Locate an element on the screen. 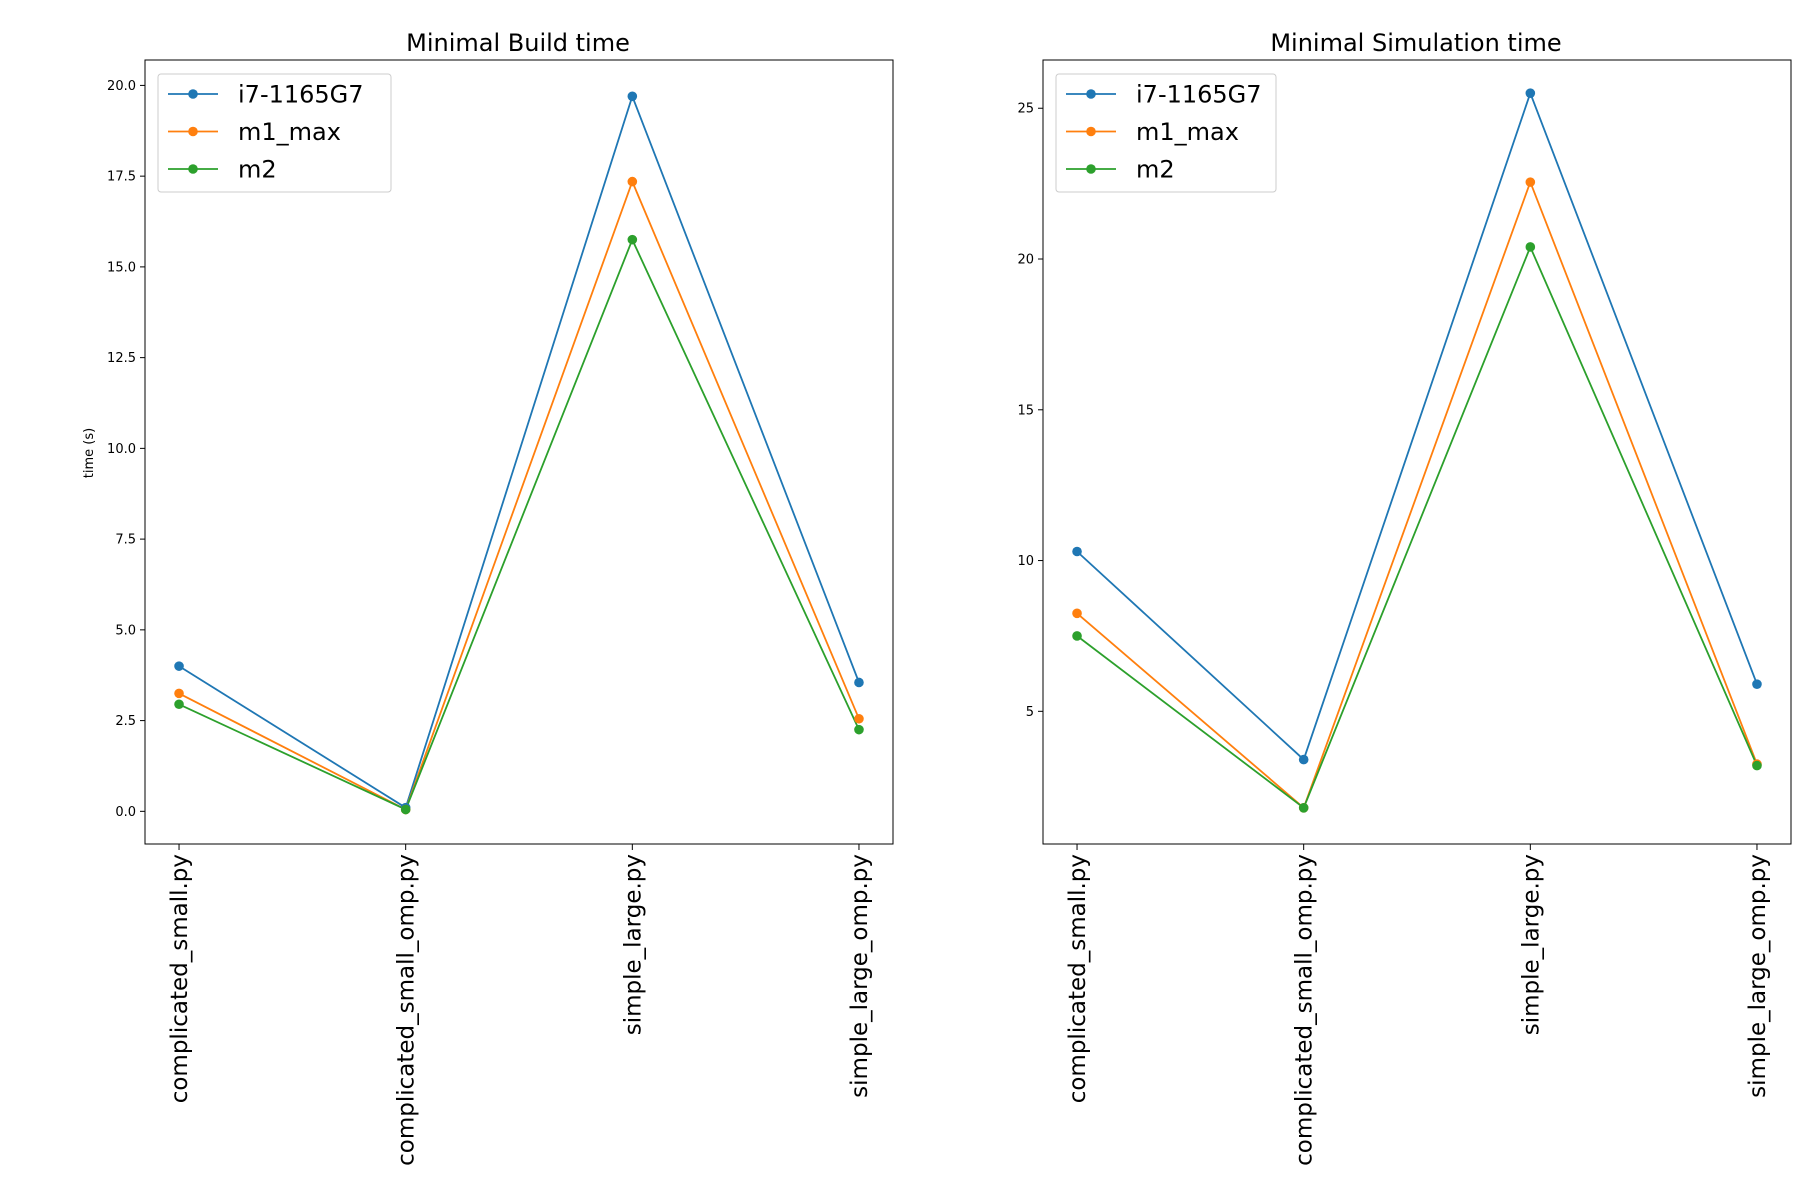 The image size is (1800, 1200). y-tick-label: 20 is located at coordinates (1025, 260).